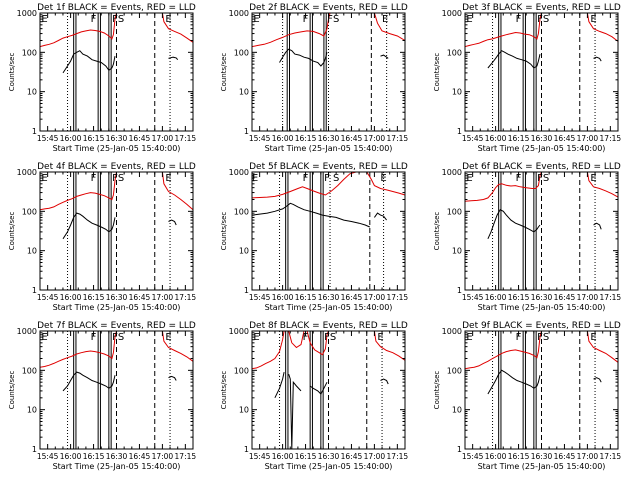 Image resolution: width=640 pixels, height=480 pixels. Describe the element at coordinates (541, 8) in the screenshot. I see `chart-title: Det 3f BLACK = Events, RED = LLD` at that location.